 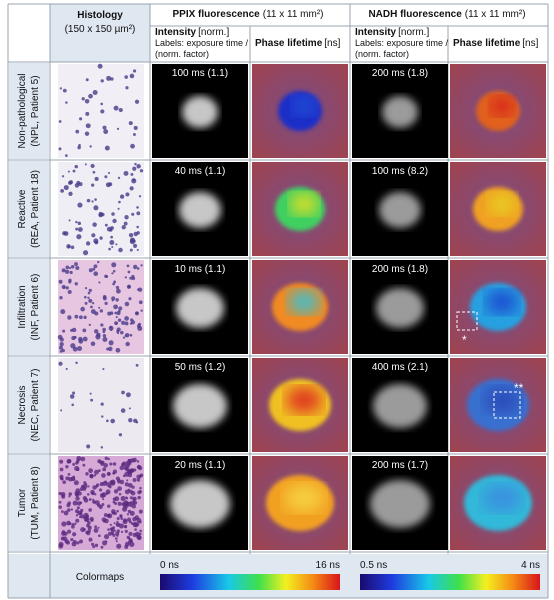 What do you see at coordinates (200, 367) in the screenshot?
I see `exposure-label: 50 ms (1.2)` at bounding box center [200, 367].